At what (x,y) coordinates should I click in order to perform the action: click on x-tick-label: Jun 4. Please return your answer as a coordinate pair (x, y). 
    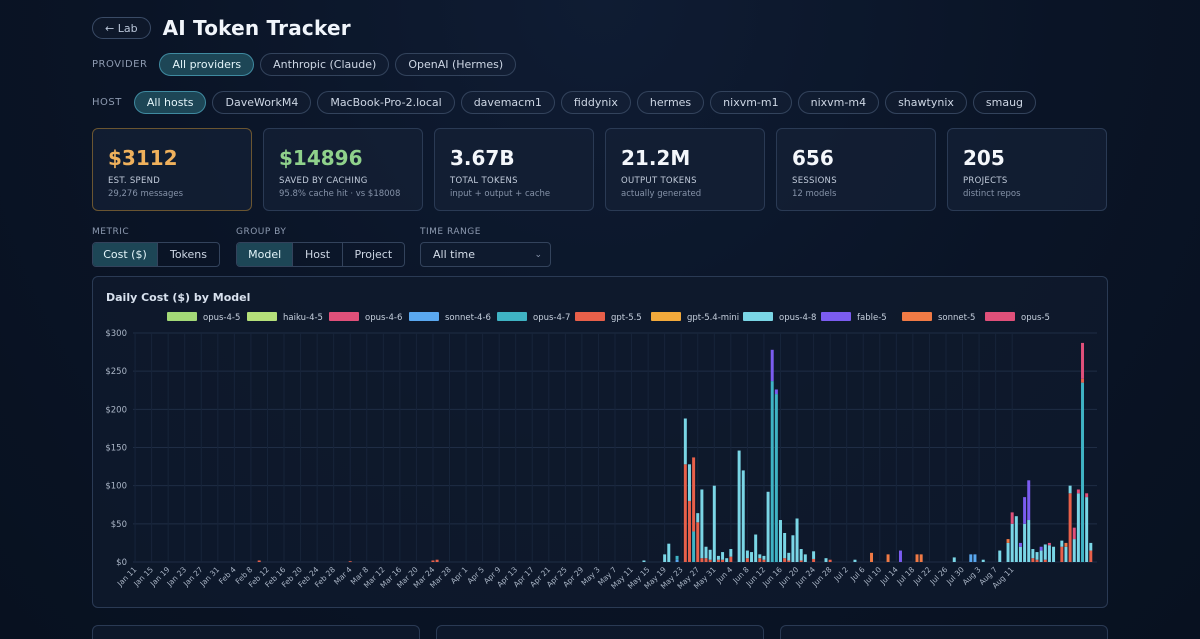
    Looking at the image, I should click on (724, 575).